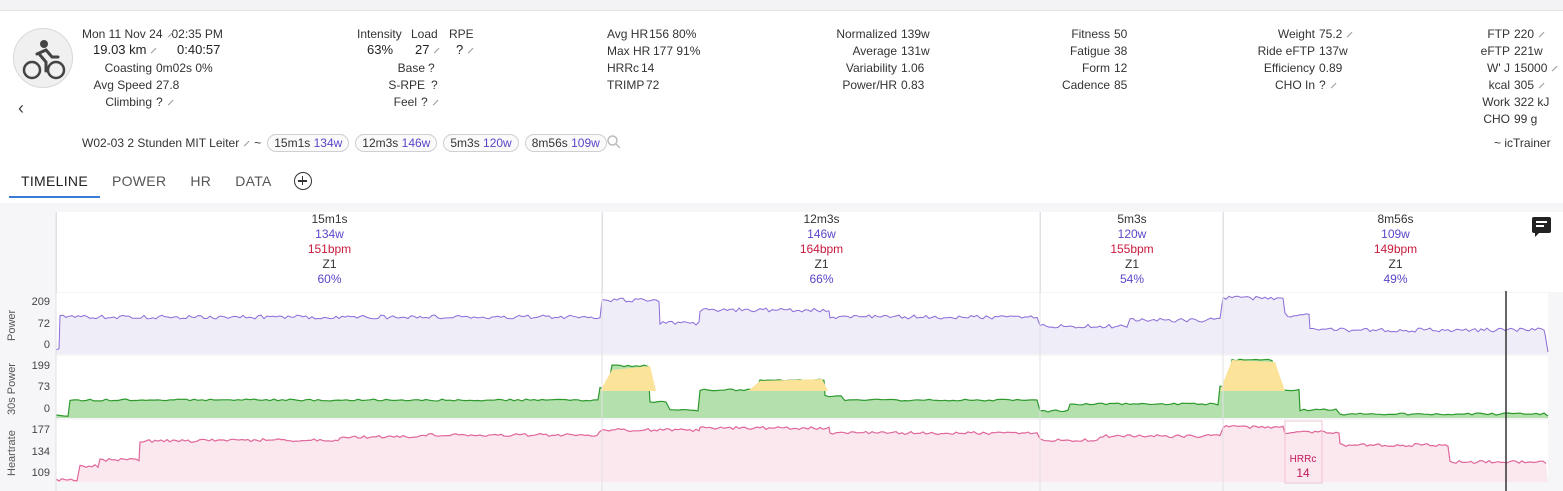  What do you see at coordinates (1303, 473) in the screenshot?
I see `hrrc-box-value: 14` at bounding box center [1303, 473].